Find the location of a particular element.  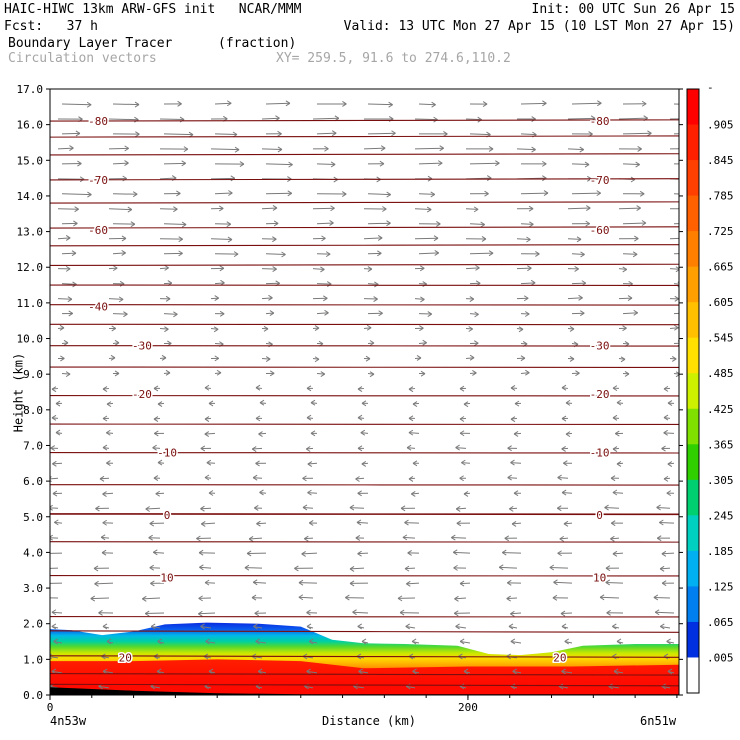

isotherm-label: 20 is located at coordinates (125, 658).